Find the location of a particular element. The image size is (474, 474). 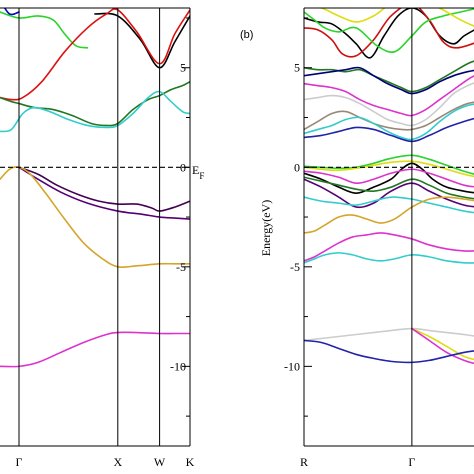

x-tick-label: X is located at coordinates (117, 462).